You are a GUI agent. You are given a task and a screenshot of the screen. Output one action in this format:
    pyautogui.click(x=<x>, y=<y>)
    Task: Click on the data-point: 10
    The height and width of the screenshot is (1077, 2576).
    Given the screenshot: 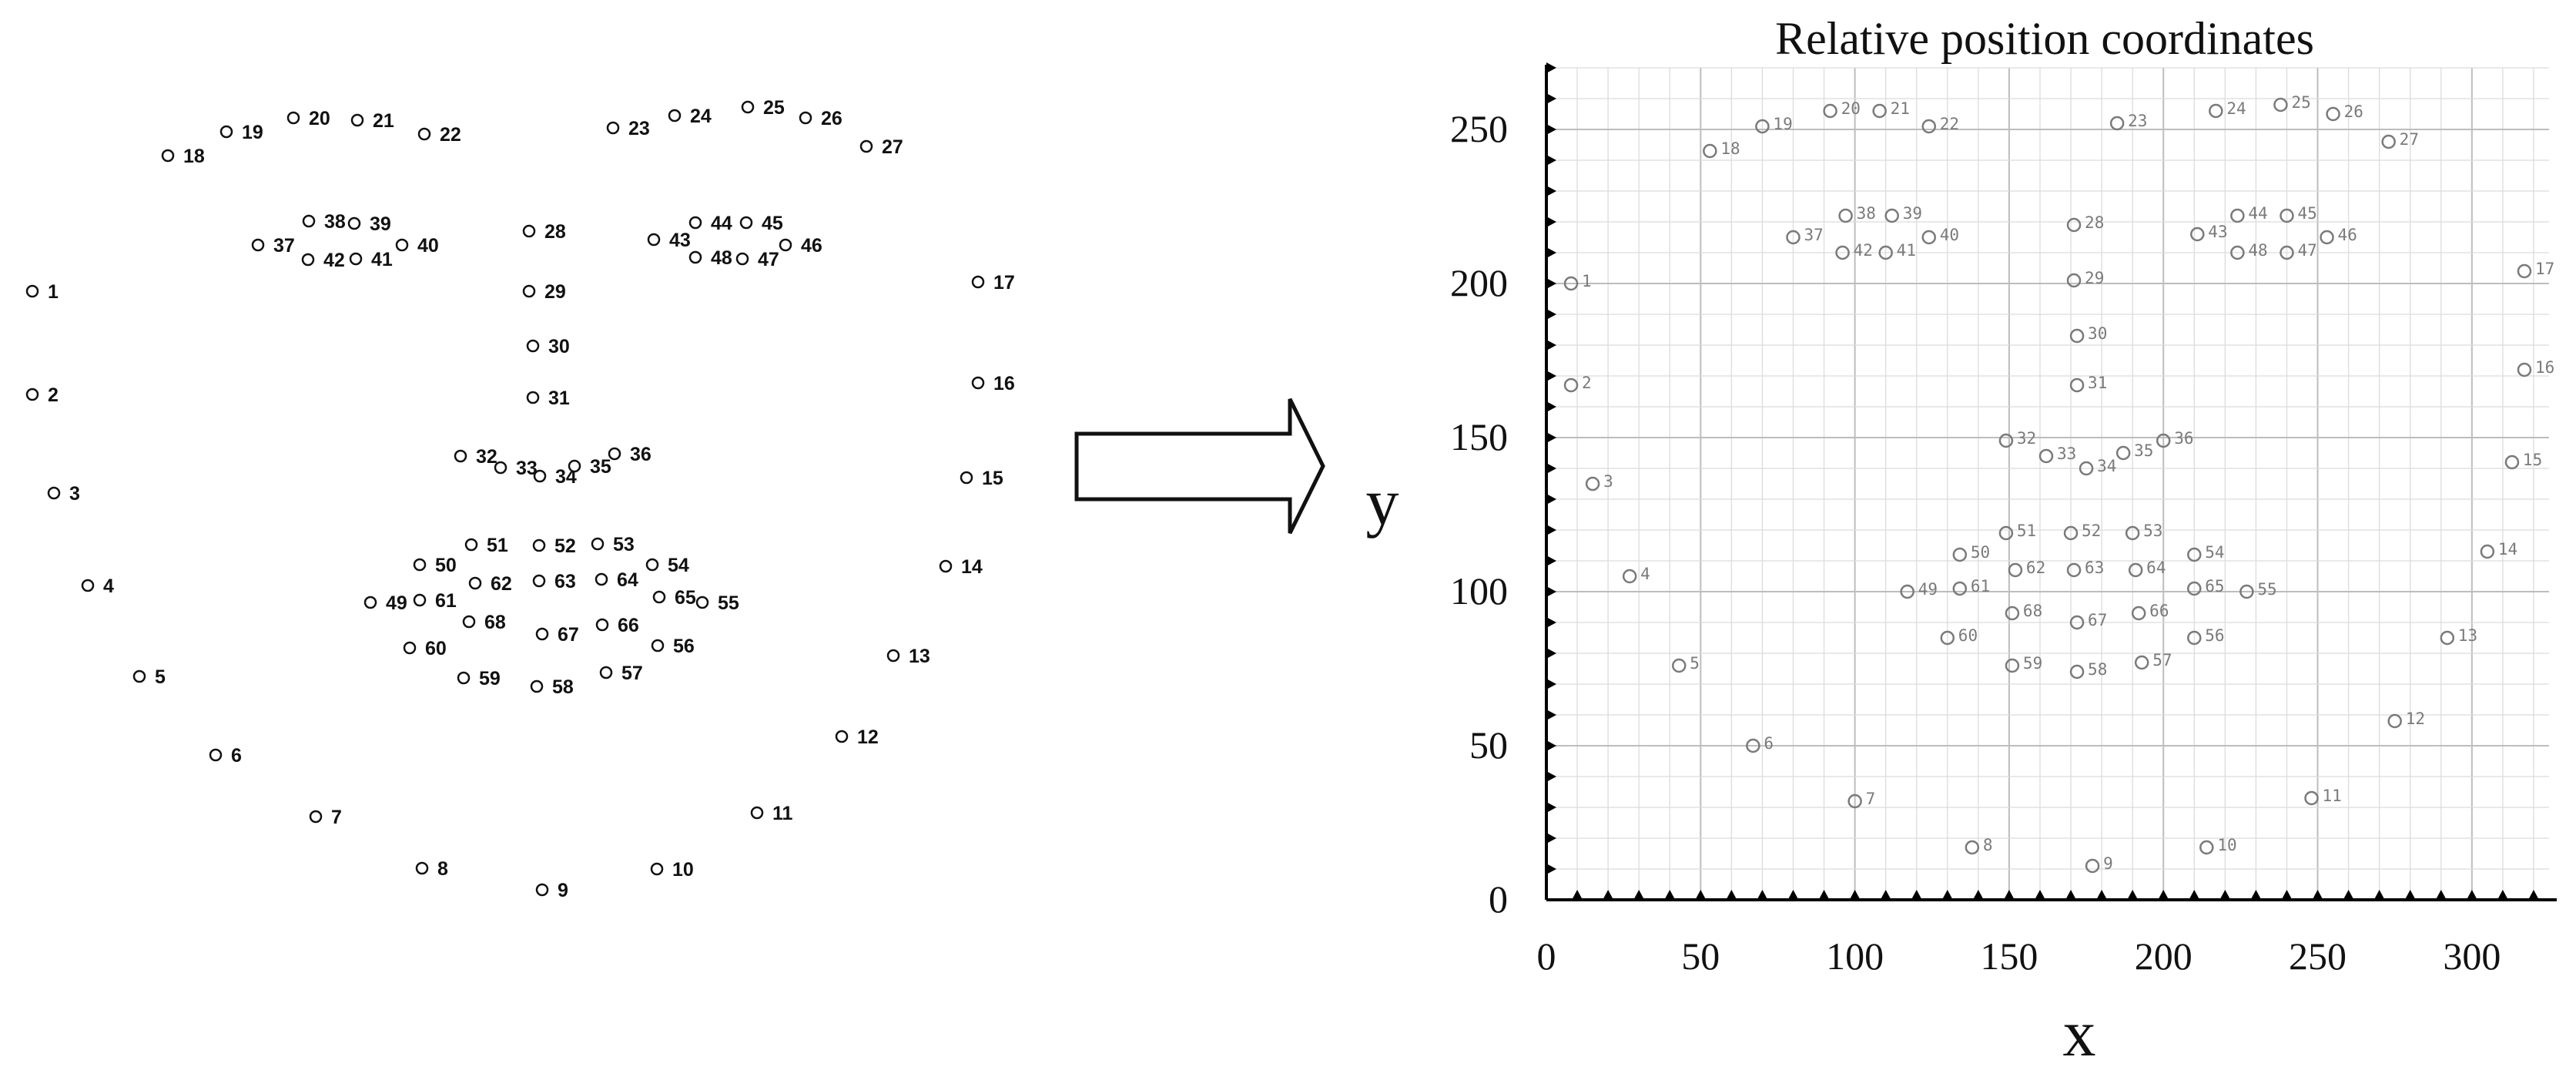 What is the action you would take?
    pyautogui.click(x=2218, y=845)
    